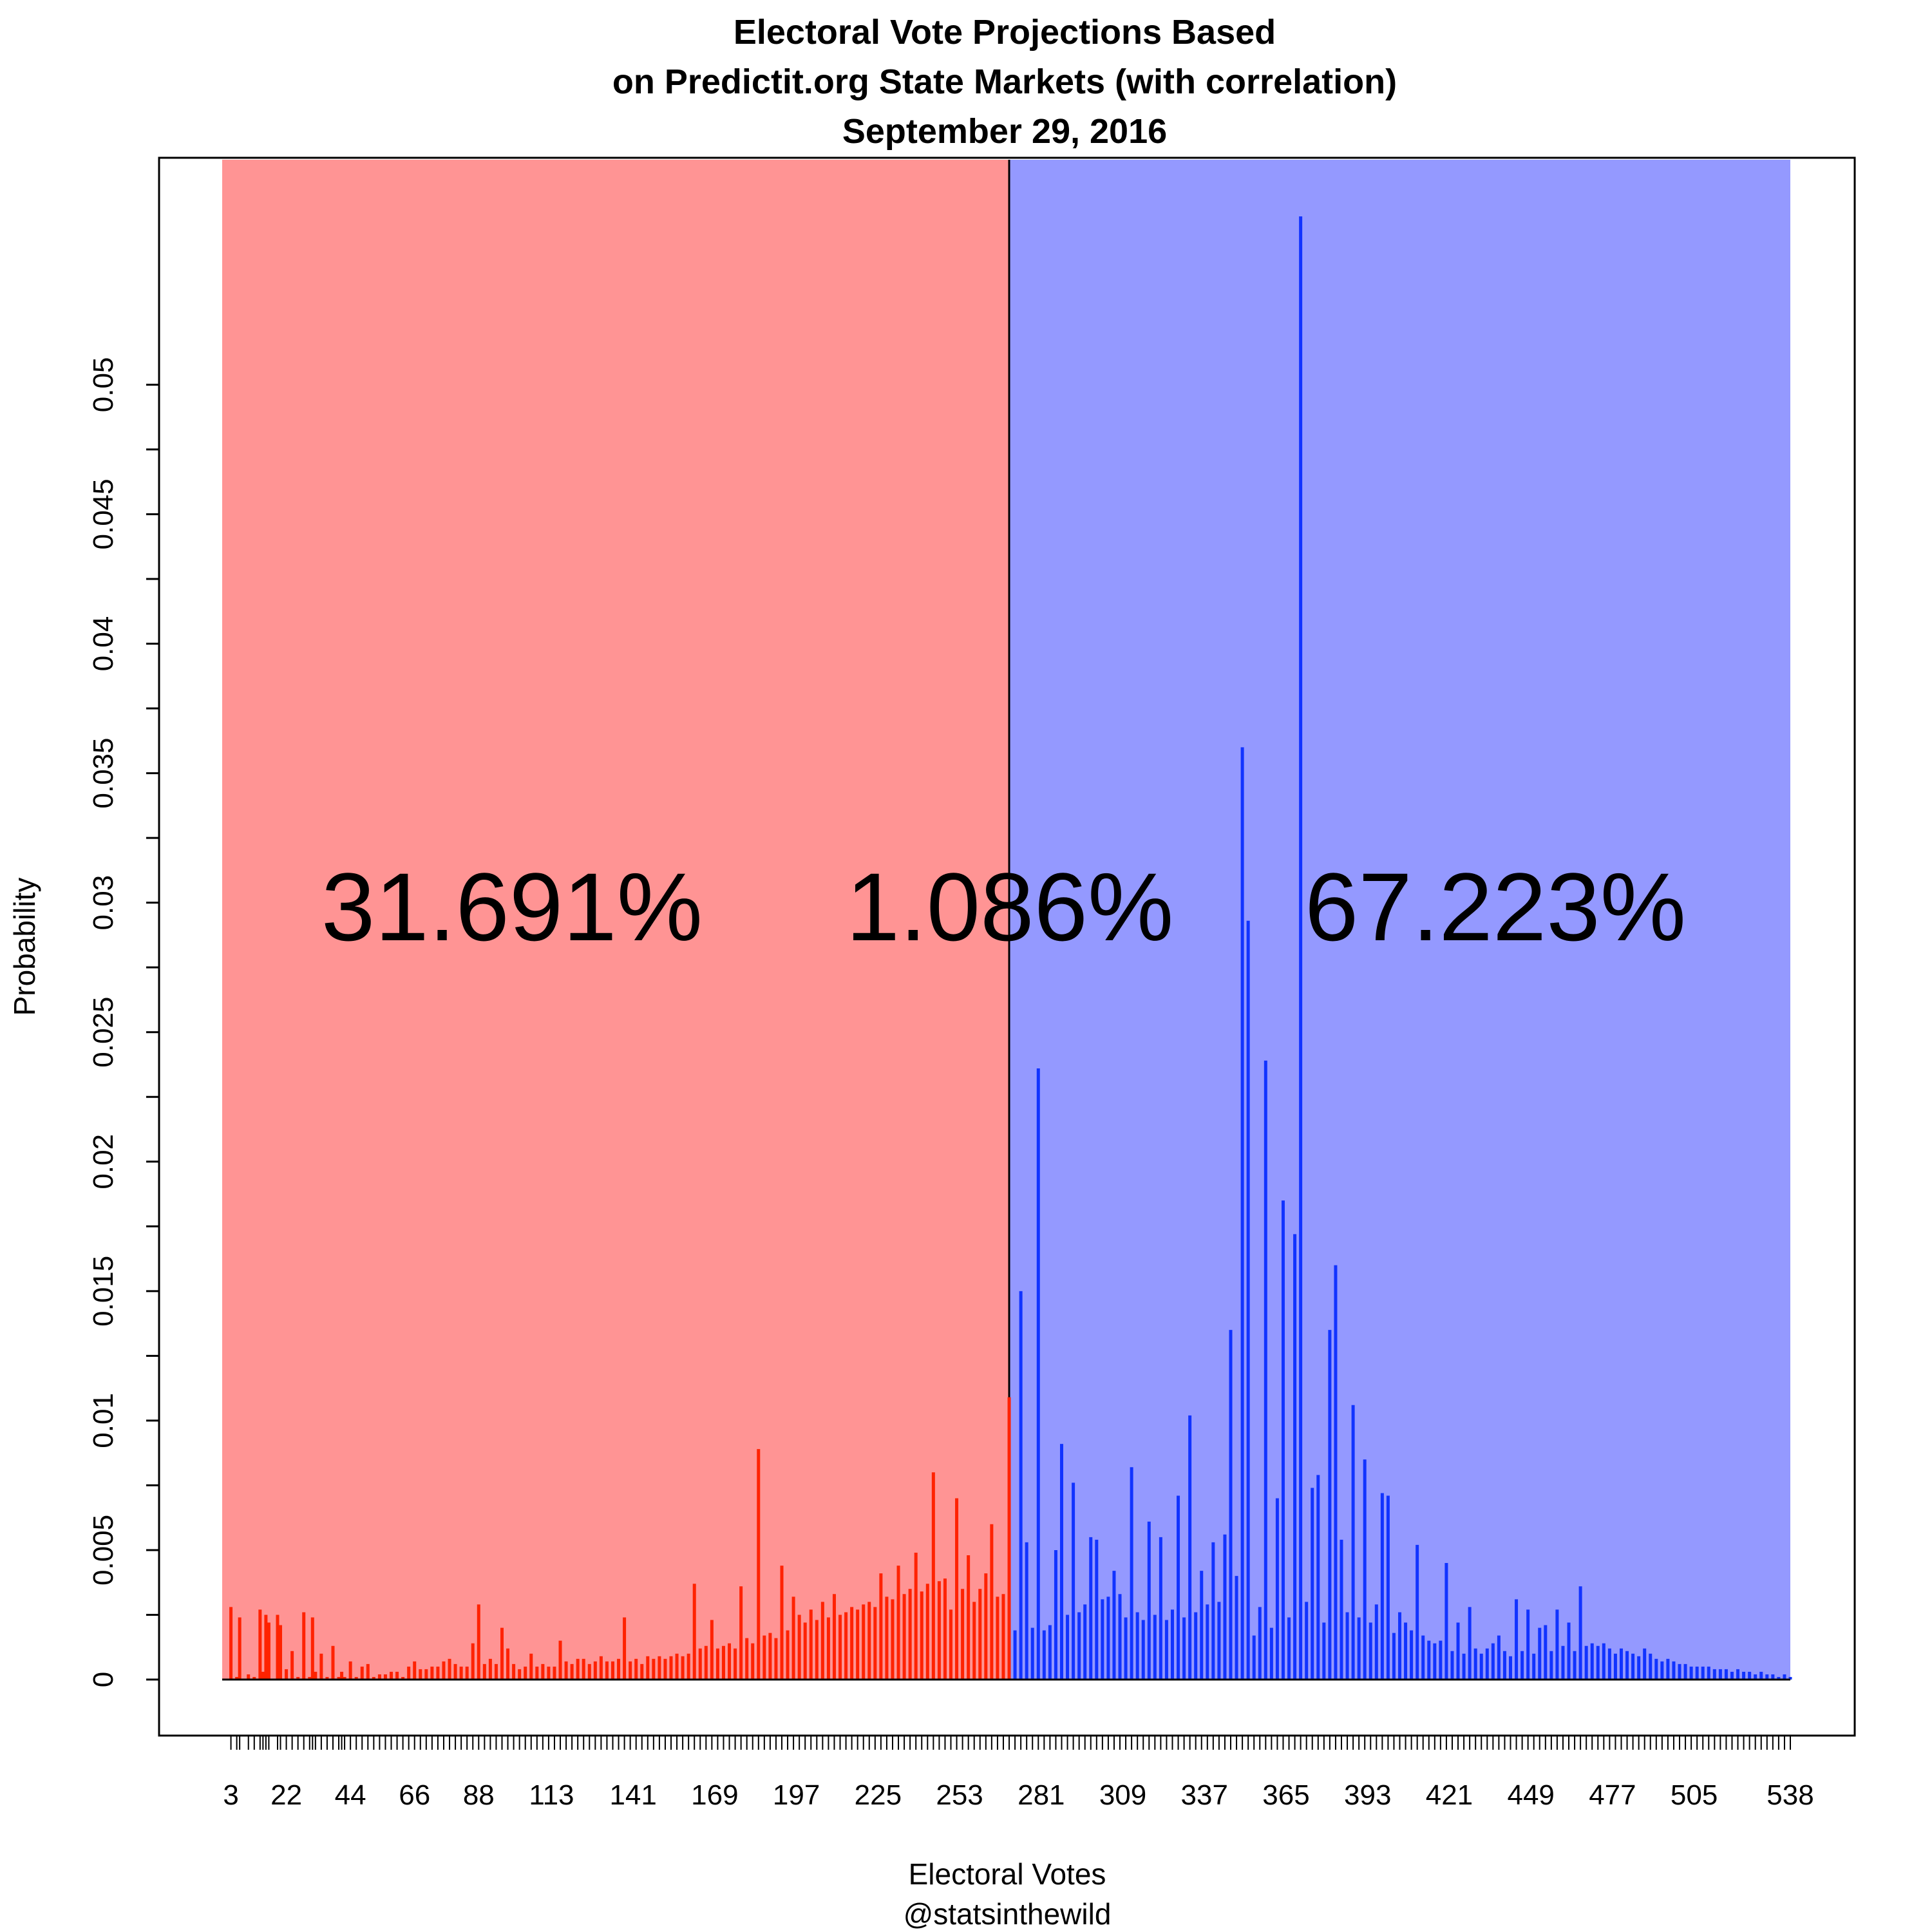  I want to click on middle-percentage: 1.086%, so click(1010, 907).